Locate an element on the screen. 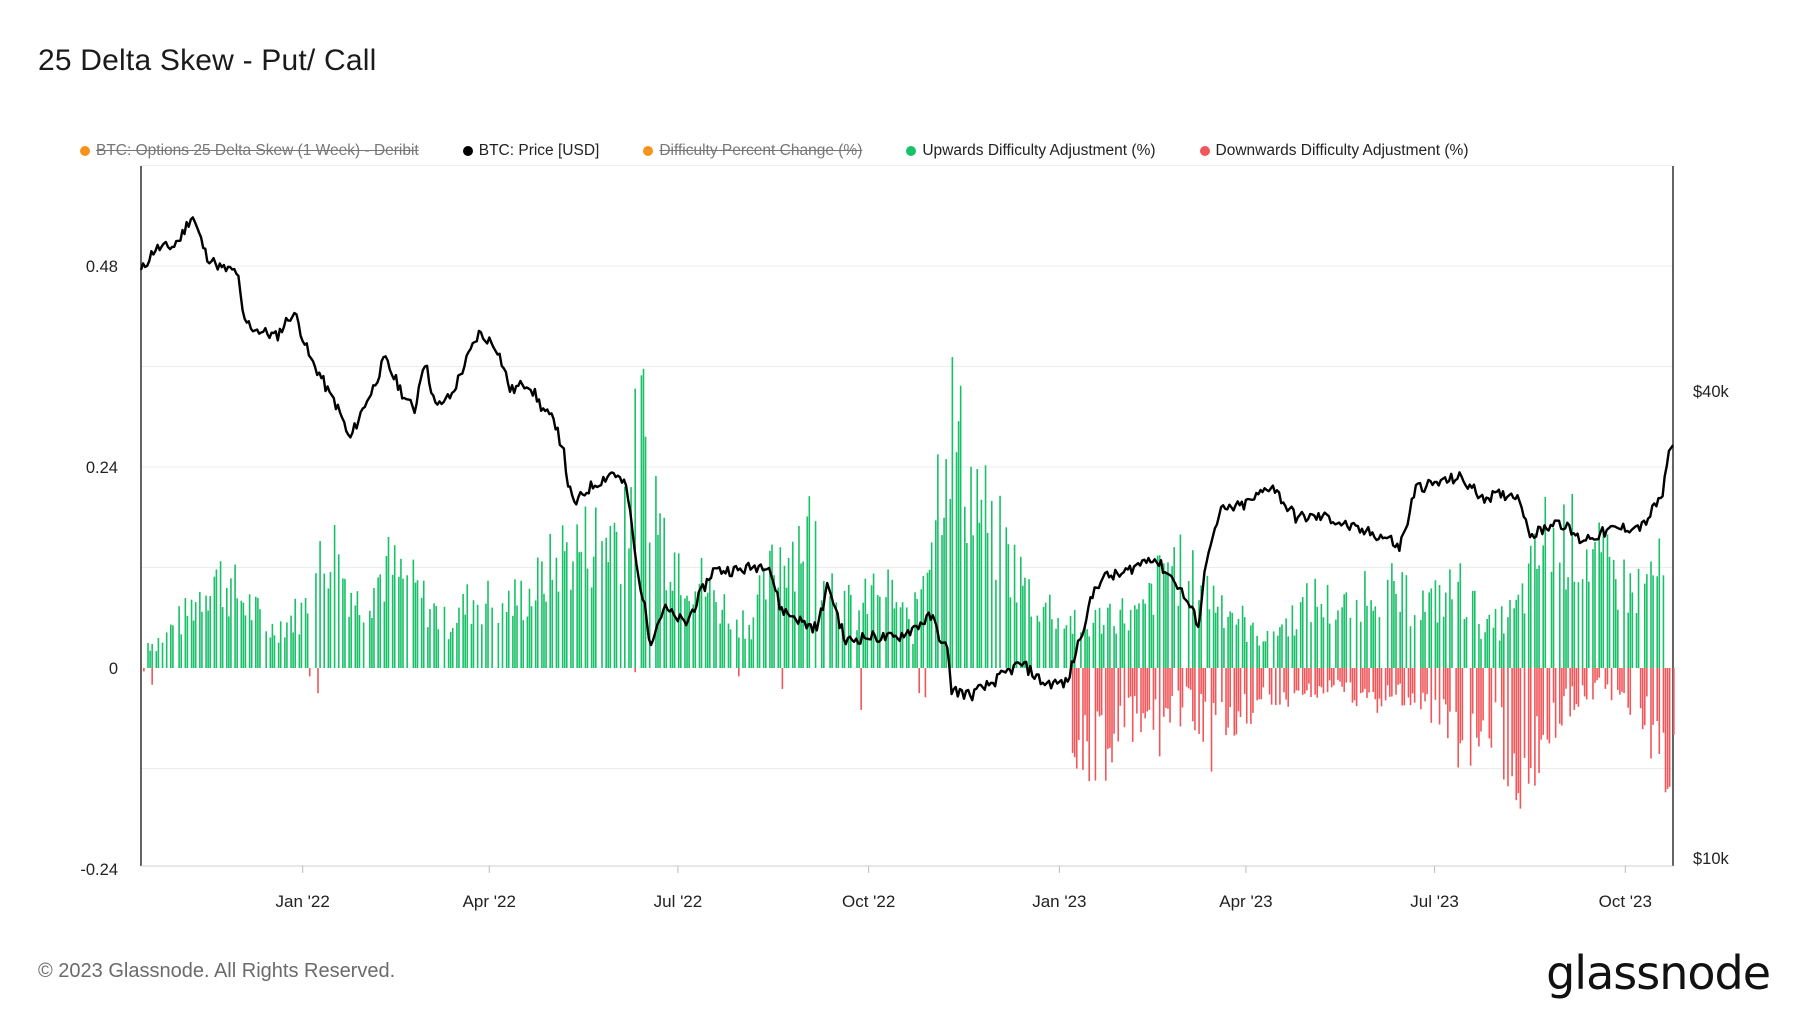 The width and height of the screenshot is (1800, 1013). legend-label: Difficulty Percent Change (%) is located at coordinates (761, 150).